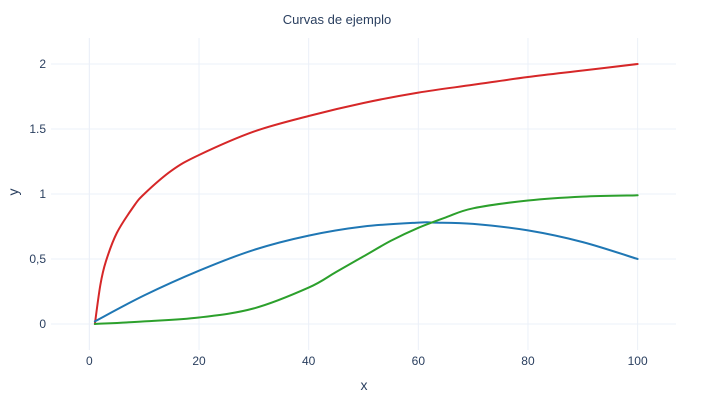 The width and height of the screenshot is (713, 403). What do you see at coordinates (37, 129) in the screenshot?
I see `y-tick-label: 1.5` at bounding box center [37, 129].